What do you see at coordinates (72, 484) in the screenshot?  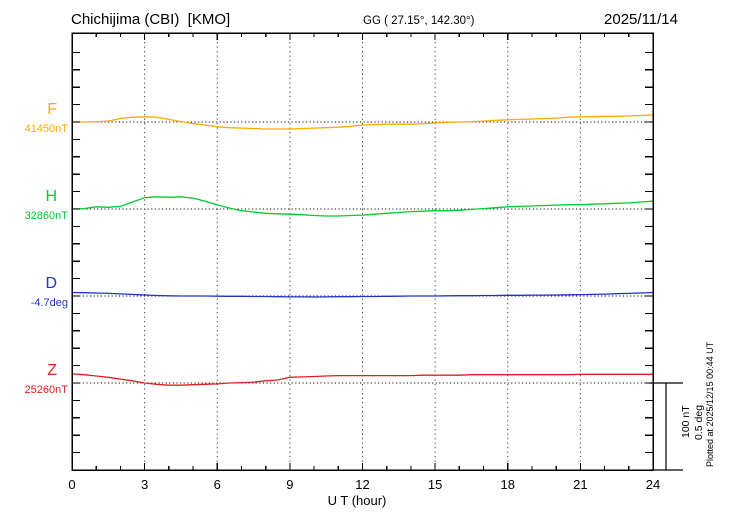 I see `x-tick-label-0: 0` at bounding box center [72, 484].